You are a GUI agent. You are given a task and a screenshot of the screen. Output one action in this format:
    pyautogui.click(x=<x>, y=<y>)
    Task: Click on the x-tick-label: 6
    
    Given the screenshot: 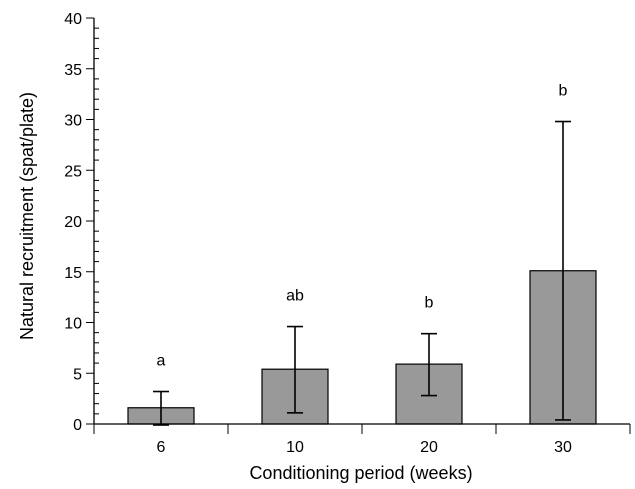 What is the action you would take?
    pyautogui.click(x=161, y=447)
    